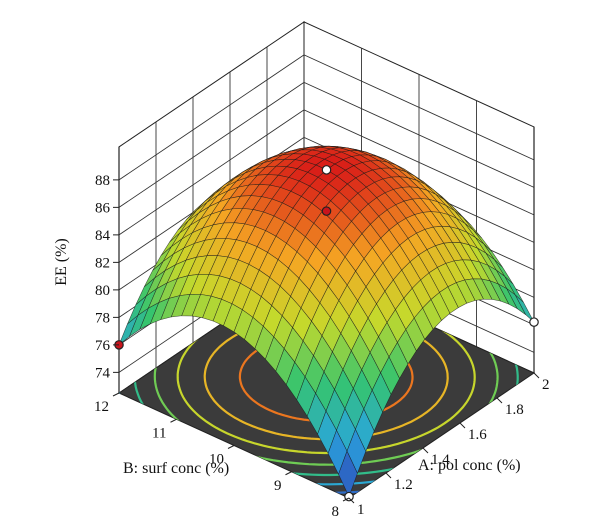 This screenshot has height=531, width=600. Describe the element at coordinates (348, 474) in the screenshot. I see `surface-patch` at that location.